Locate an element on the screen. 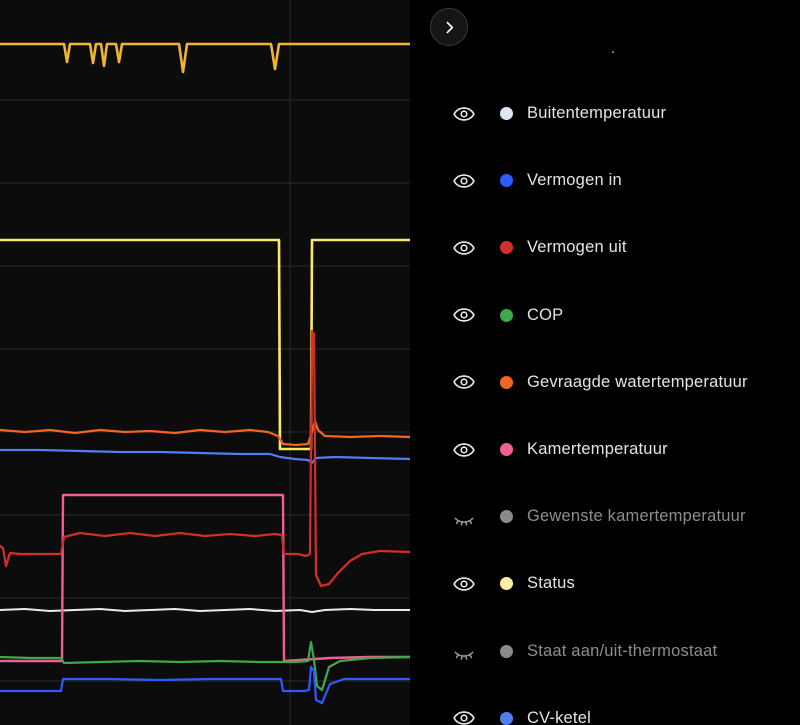 This screenshot has height=725, width=800. series-line-cop is located at coordinates (205, 666).